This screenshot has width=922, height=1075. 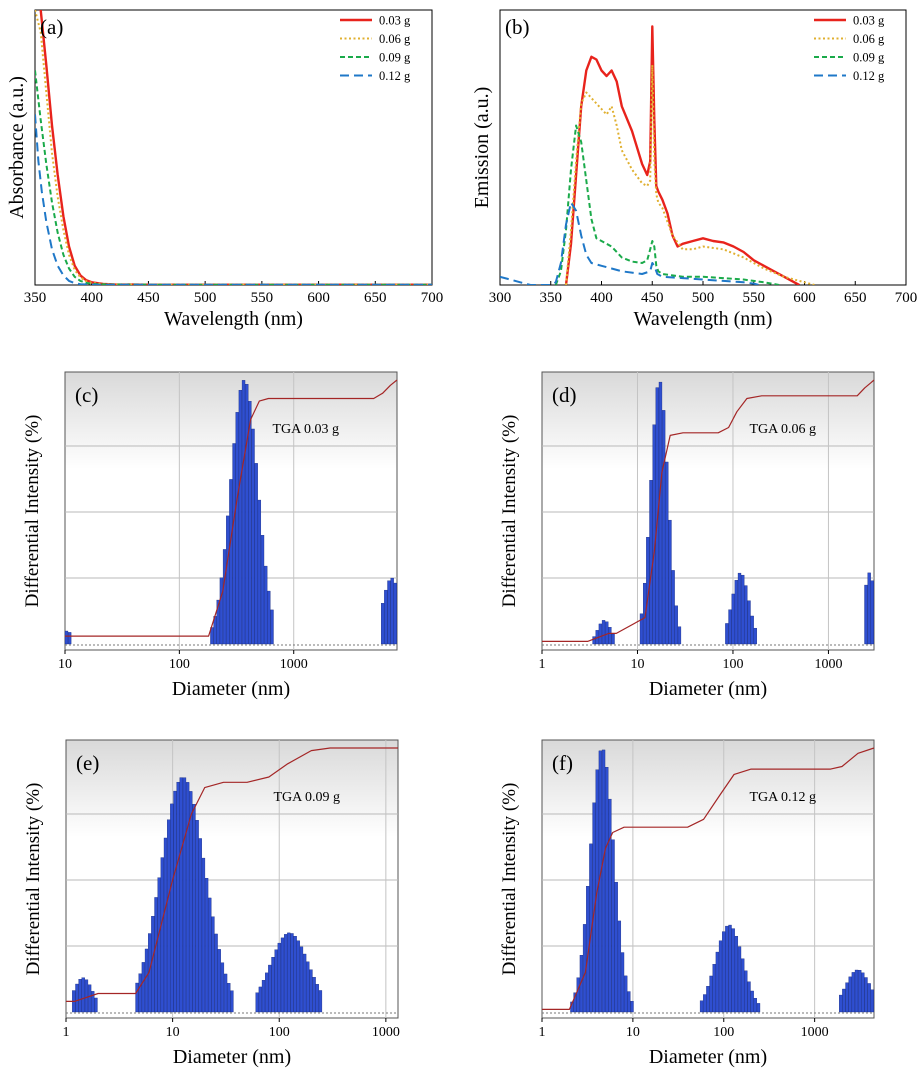 What do you see at coordinates (517, 27) in the screenshot?
I see `panel-label: (b)` at bounding box center [517, 27].